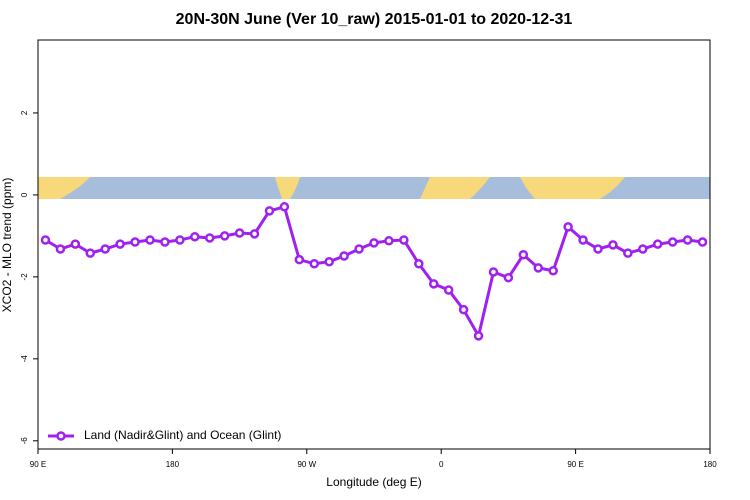  Describe the element at coordinates (24, 194) in the screenshot. I see `y-tick-label: 0` at that location.